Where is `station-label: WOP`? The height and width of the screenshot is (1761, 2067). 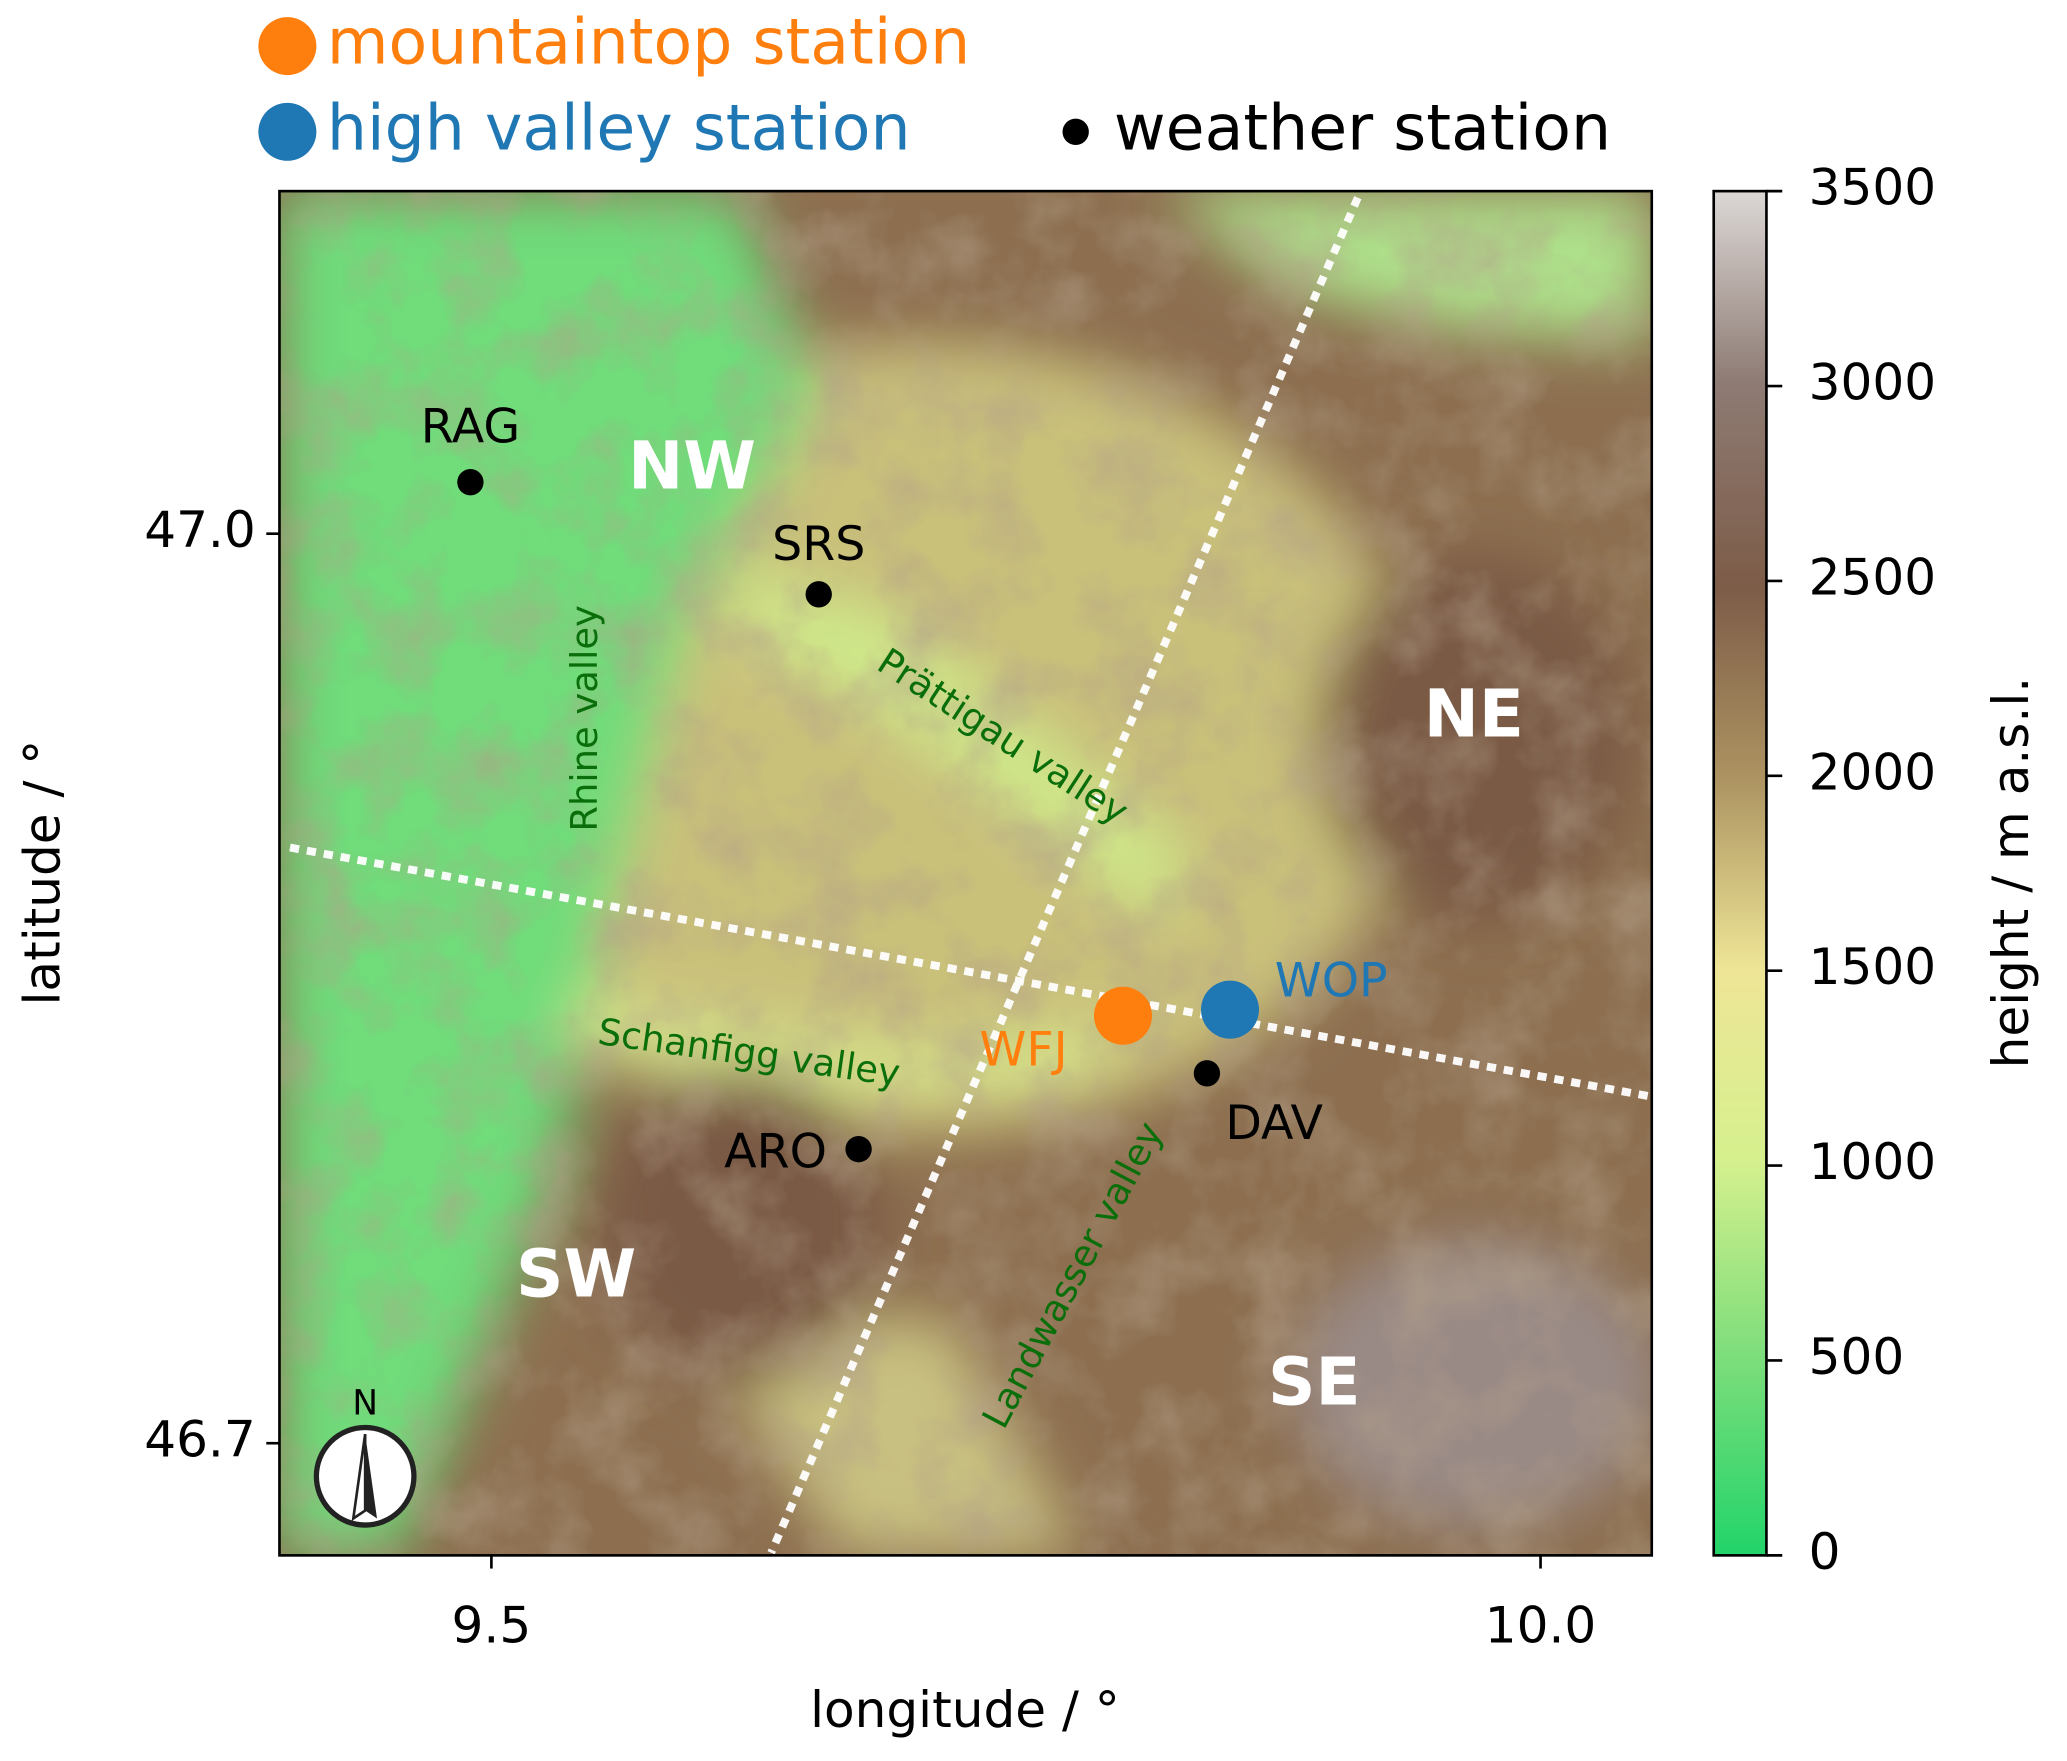
station-label: WOP is located at coordinates (1331, 980).